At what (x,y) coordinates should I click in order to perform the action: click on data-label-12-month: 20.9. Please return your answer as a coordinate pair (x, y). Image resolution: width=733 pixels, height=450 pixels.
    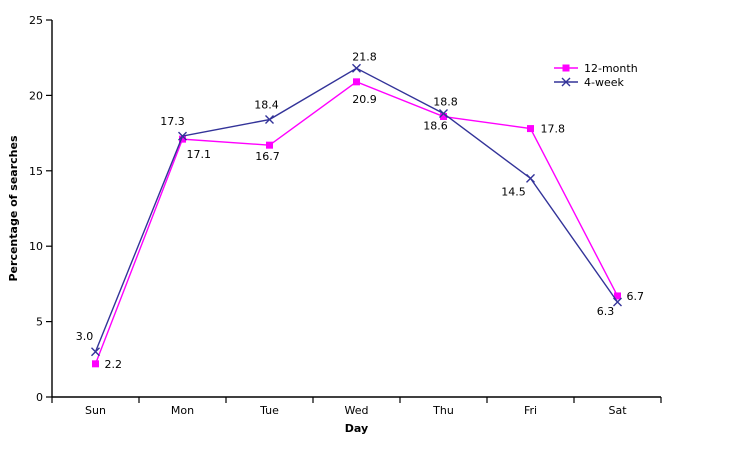
    Looking at the image, I should click on (364, 99).